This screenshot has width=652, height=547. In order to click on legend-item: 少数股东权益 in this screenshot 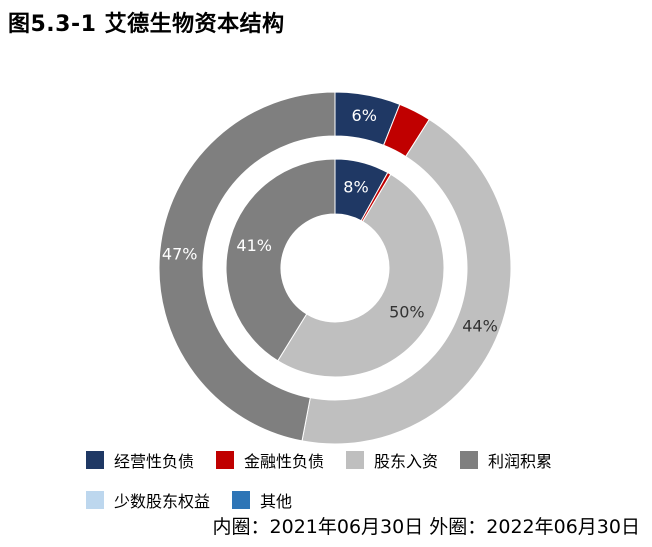, I will do `click(148, 500)`.